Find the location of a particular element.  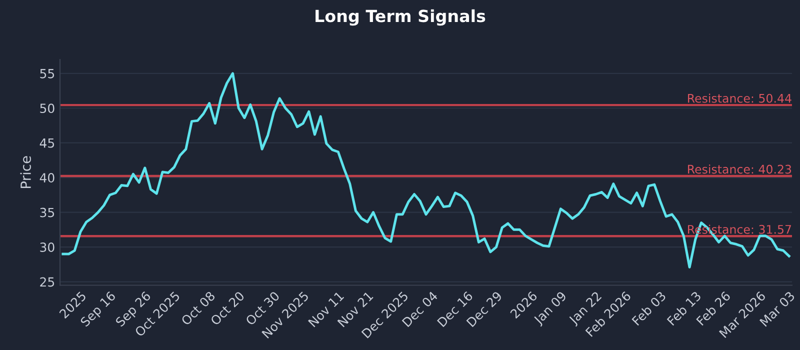

y-tick-label: 25 is located at coordinates (47, 282).